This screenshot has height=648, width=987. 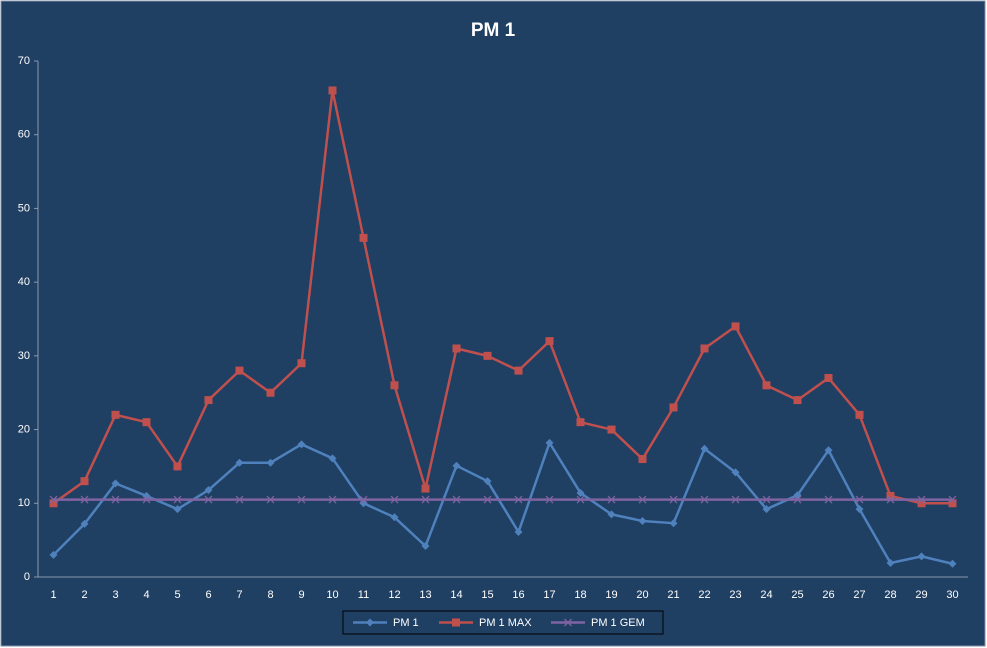 I want to click on y-tick-label: 60, so click(x=24, y=135).